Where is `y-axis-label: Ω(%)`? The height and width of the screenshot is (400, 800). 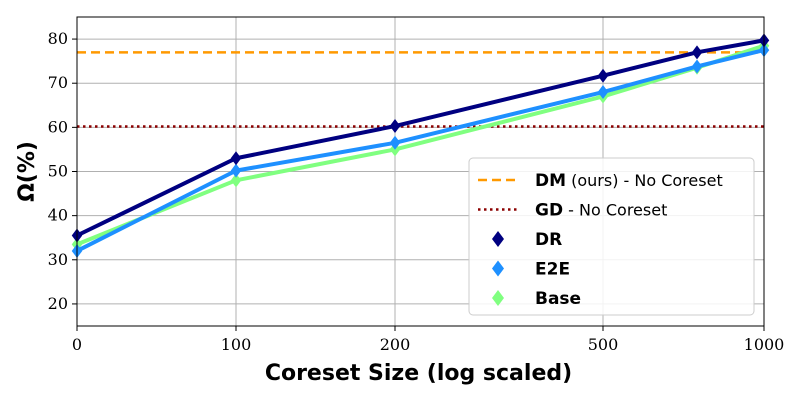 y-axis-label: Ω(%) is located at coordinates (27, 171).